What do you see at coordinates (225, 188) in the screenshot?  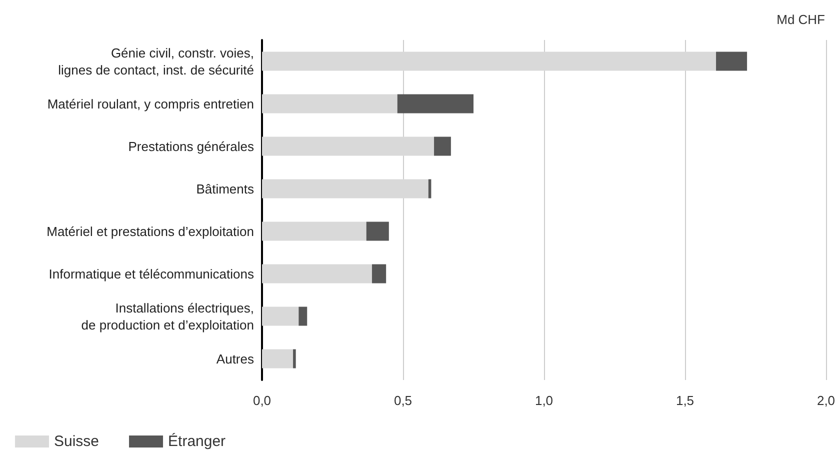 I see `y-tick-label: Bâtiments` at bounding box center [225, 188].